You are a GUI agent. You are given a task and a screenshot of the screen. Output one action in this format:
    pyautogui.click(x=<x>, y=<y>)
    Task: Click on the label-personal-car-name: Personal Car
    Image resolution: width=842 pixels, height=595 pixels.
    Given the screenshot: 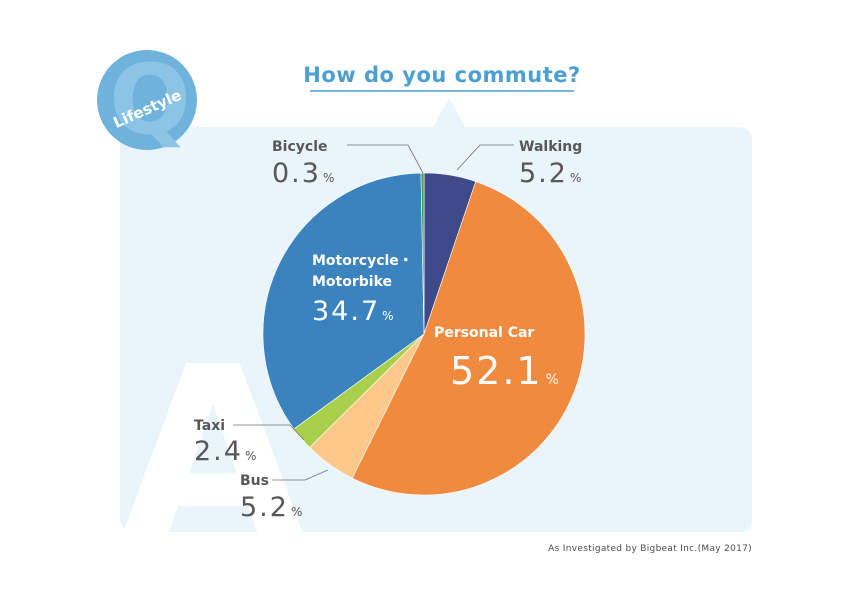 What is the action you would take?
    pyautogui.click(x=484, y=333)
    